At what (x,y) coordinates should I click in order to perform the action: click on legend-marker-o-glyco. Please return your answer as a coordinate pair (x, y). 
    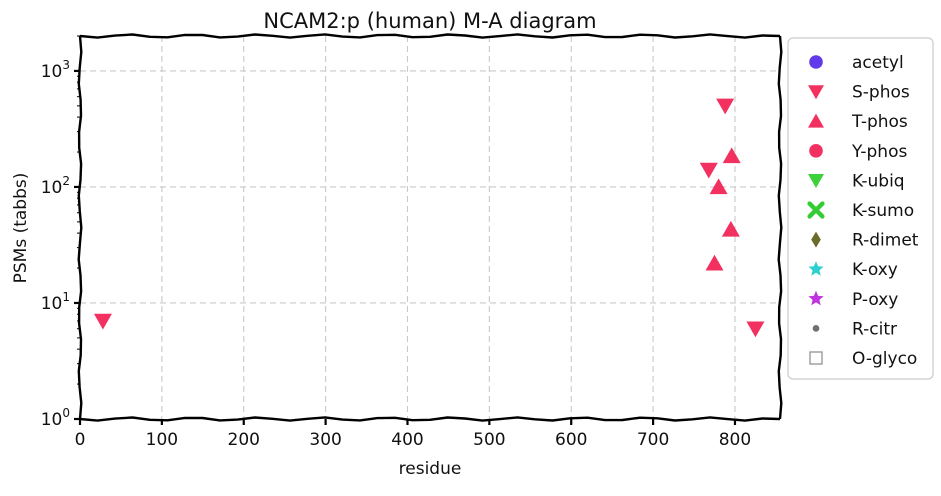
    Looking at the image, I should click on (816, 358).